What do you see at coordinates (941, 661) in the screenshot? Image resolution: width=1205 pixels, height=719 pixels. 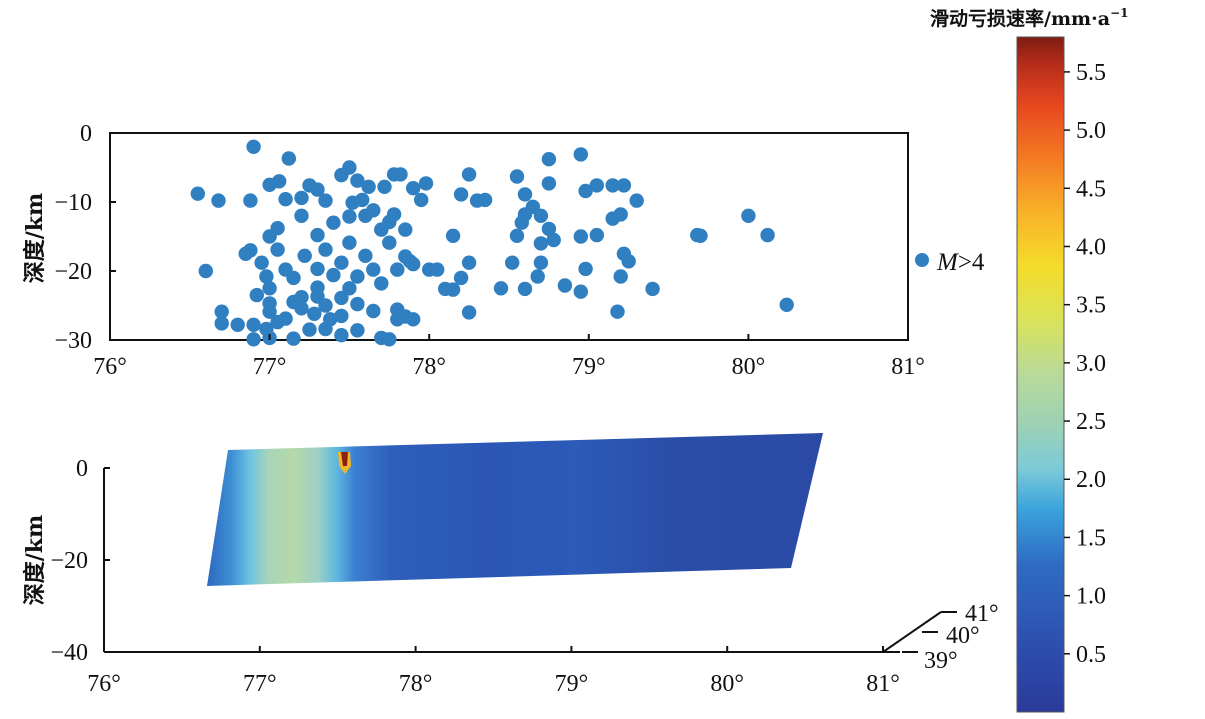 I see `z-tick-label: 39°` at bounding box center [941, 661].